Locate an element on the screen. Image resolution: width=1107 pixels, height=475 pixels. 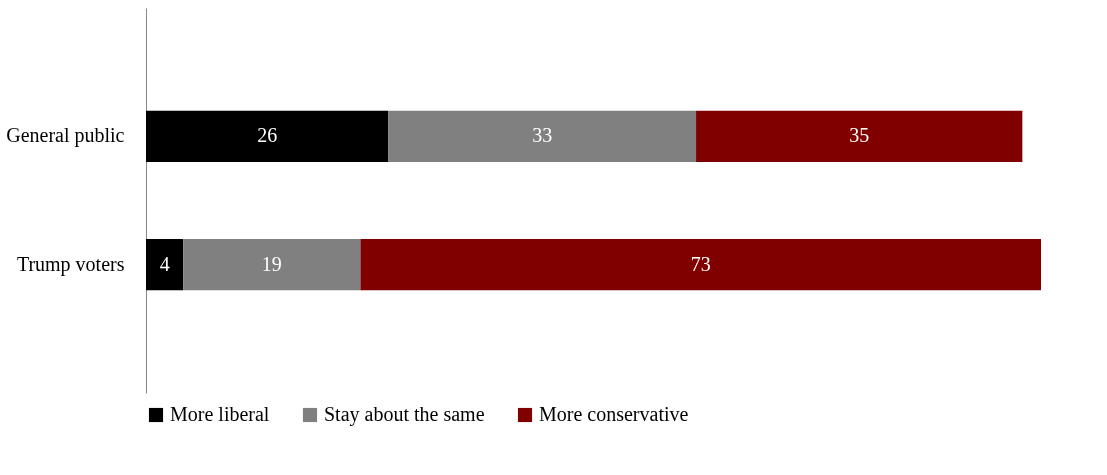
data-label: 4 is located at coordinates (164, 263).